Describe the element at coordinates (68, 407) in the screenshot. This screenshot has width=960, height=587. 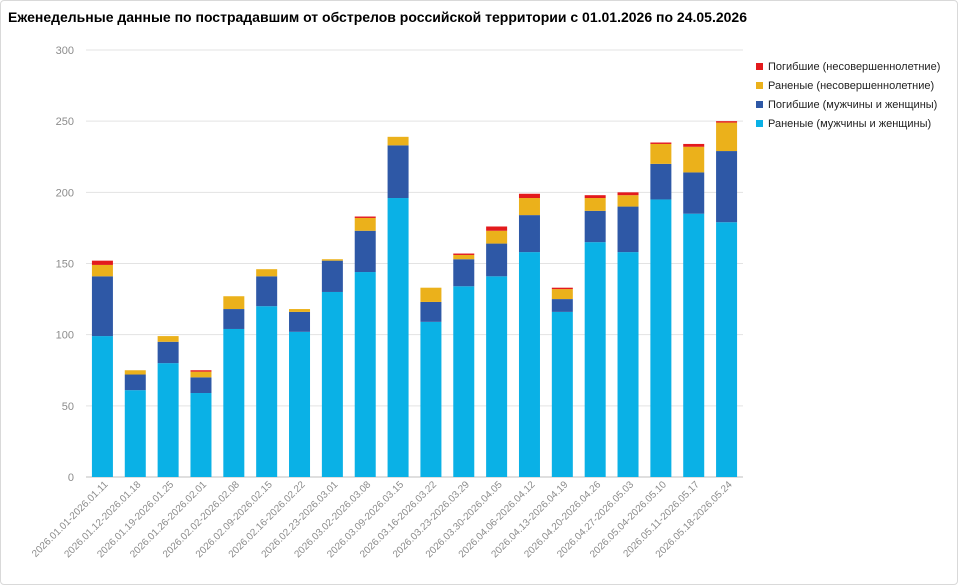
I see `y-tick-label: 50` at that location.